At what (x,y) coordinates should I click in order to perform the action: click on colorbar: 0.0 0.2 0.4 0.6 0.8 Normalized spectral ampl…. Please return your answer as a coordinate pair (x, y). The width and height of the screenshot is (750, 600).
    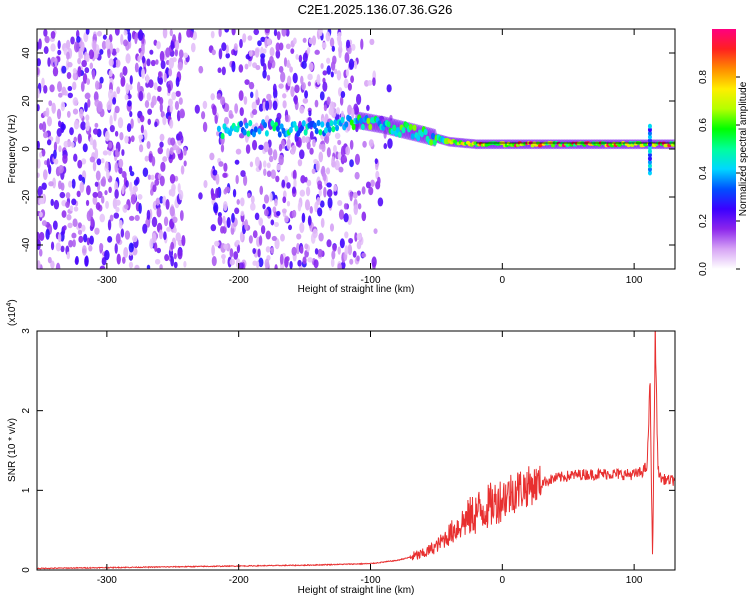
    Looking at the image, I should click on (723, 152).